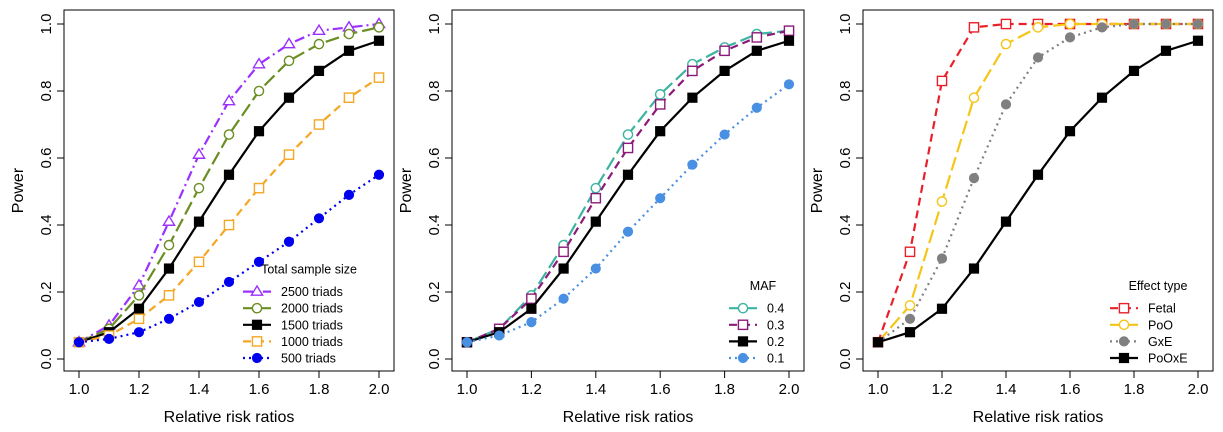 This screenshot has height=432, width=1223. I want to click on legend-label: 1500 triads, so click(312, 325).